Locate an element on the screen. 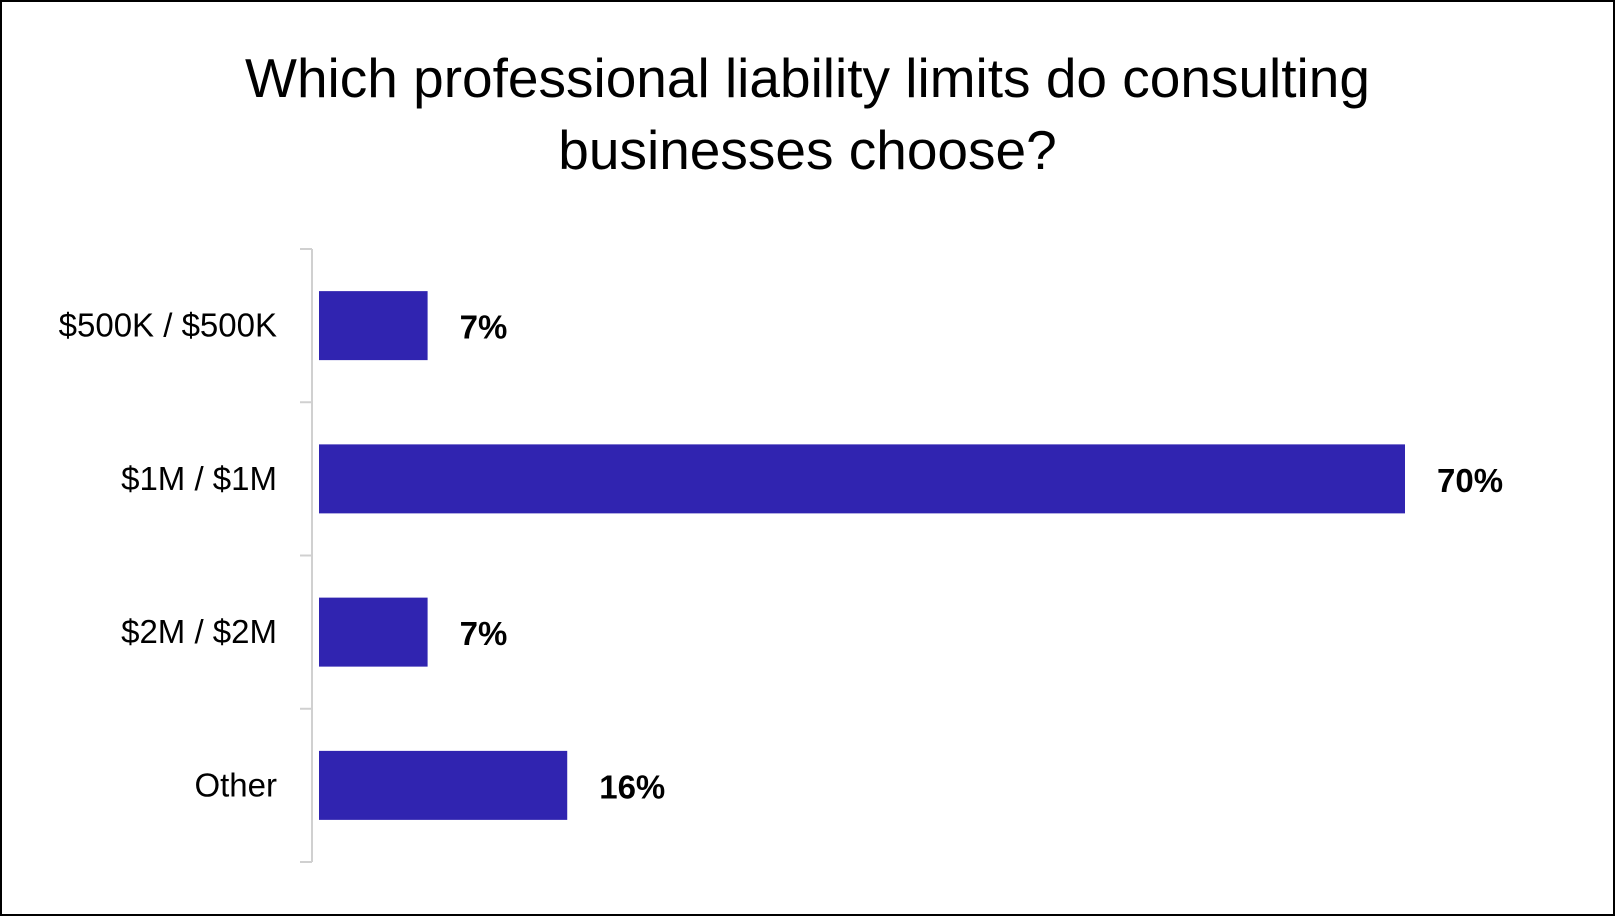  data-label: 16% is located at coordinates (632, 786).